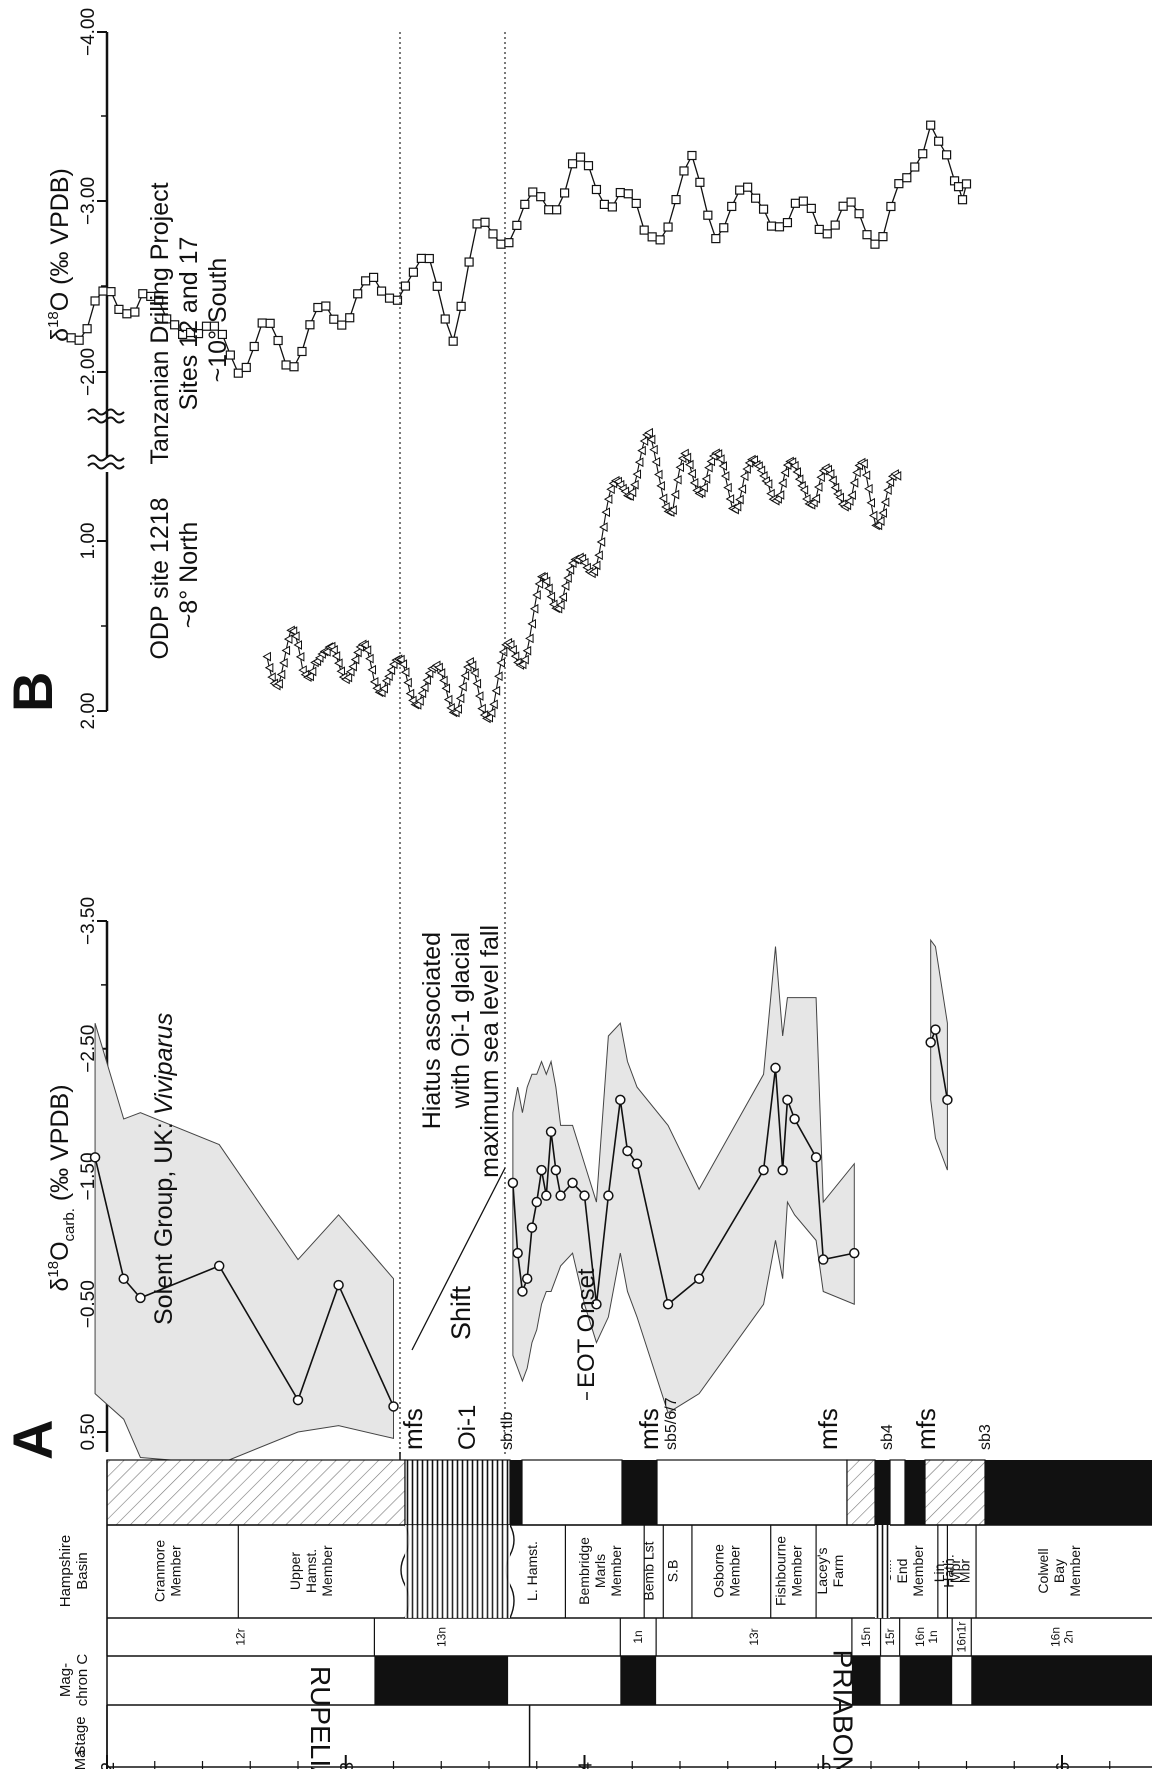 This screenshot has width=1152, height=1769. What do you see at coordinates (106, 458) in the screenshot?
I see `axis-break-icon` at bounding box center [106, 458].